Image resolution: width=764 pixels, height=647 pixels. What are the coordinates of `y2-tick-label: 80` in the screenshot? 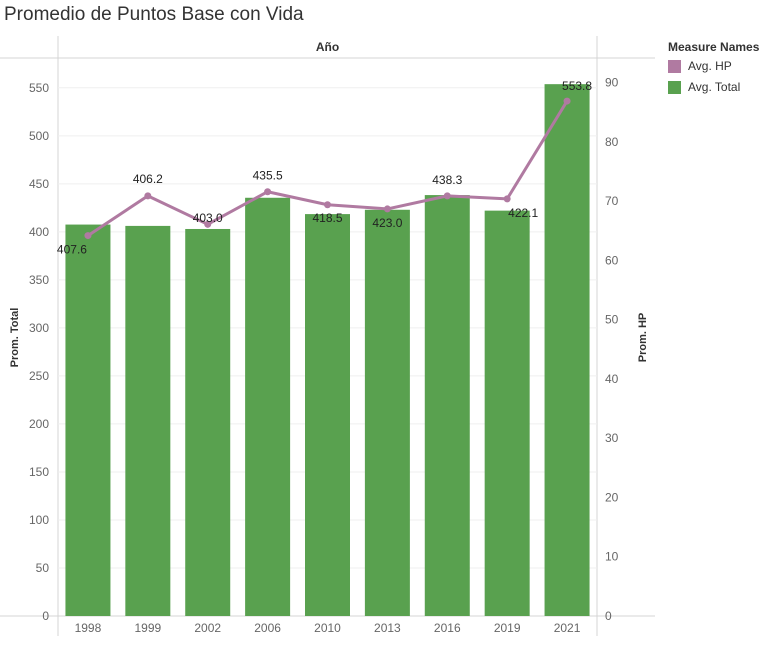 It's located at (612, 142).